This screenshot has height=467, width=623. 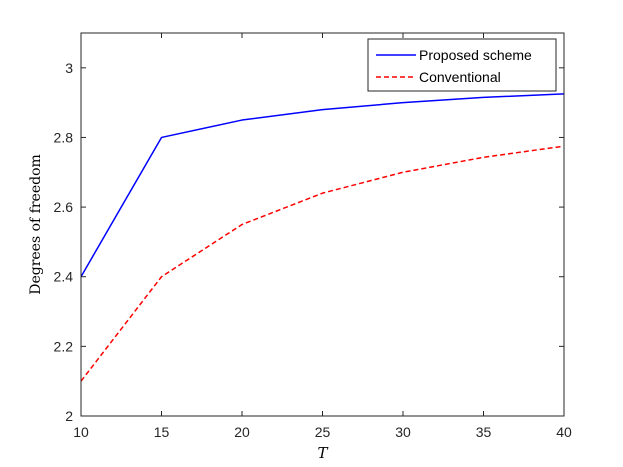 What do you see at coordinates (564, 432) in the screenshot?
I see `x-tick-label: 40` at bounding box center [564, 432].